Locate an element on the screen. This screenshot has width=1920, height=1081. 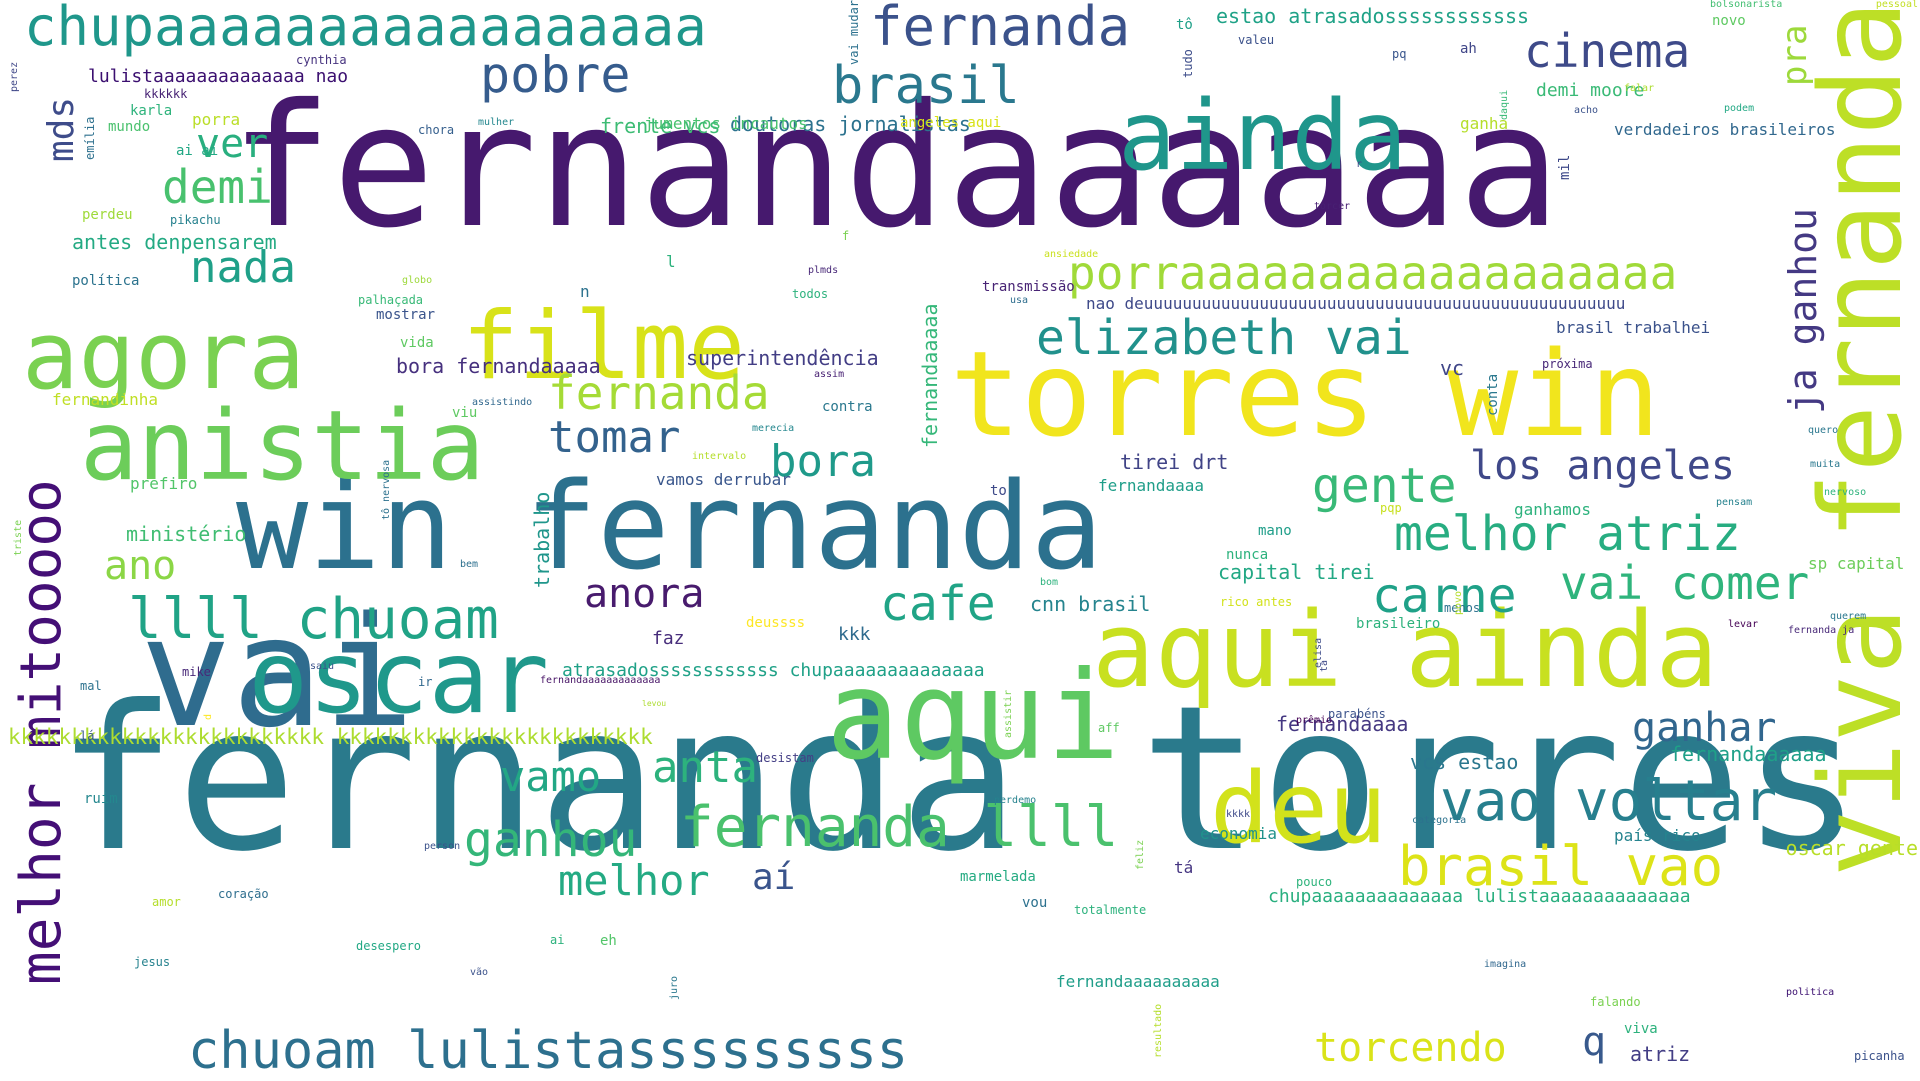
word: cafe is located at coordinates (938, 604).